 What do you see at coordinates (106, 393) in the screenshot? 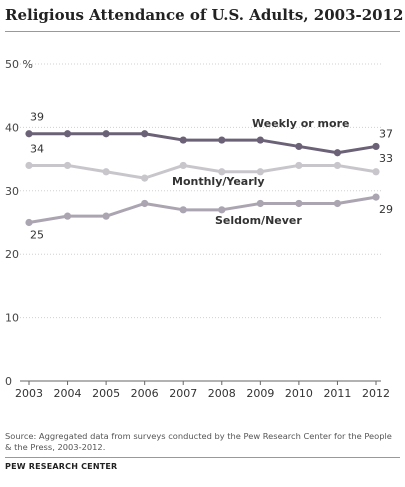
I see `x-tick-label: 2005` at bounding box center [106, 393].